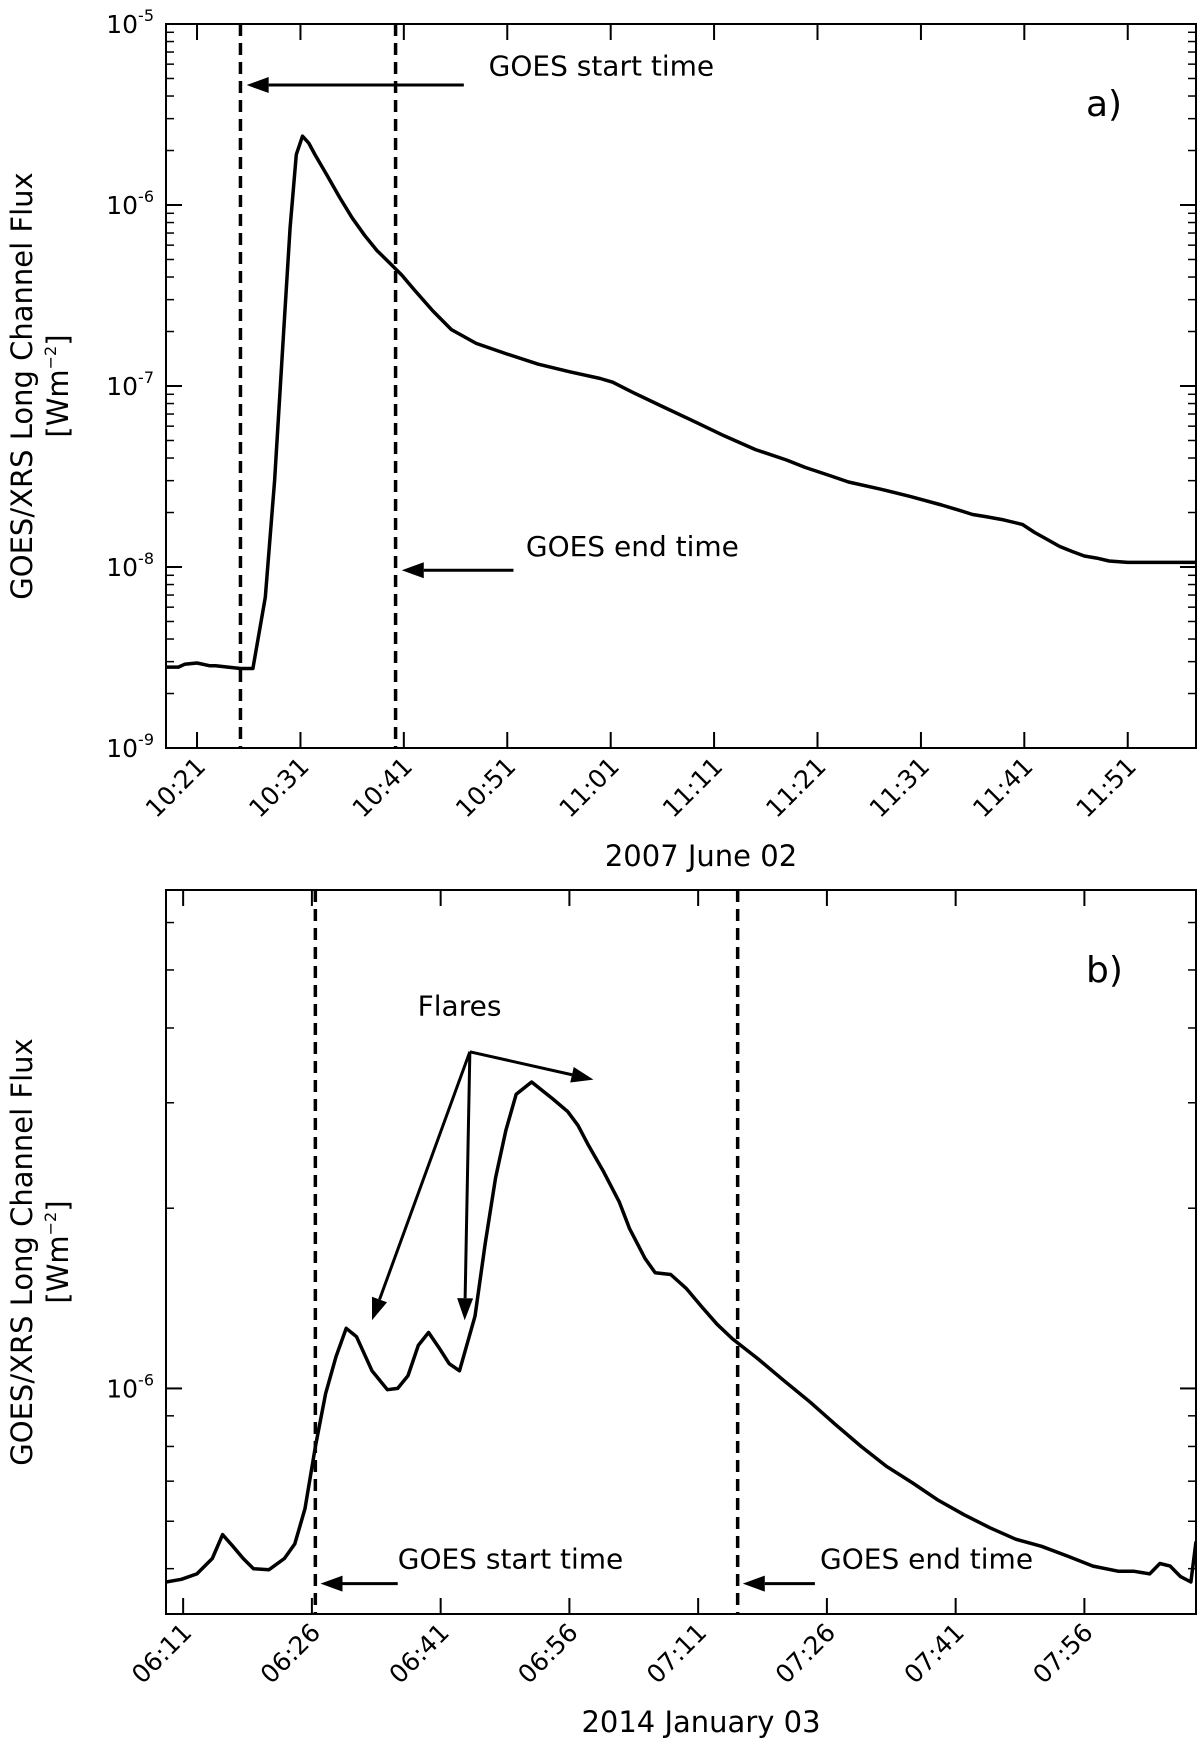  What do you see at coordinates (1106, 787) in the screenshot?
I see `x-tick-label: 11:51` at bounding box center [1106, 787].